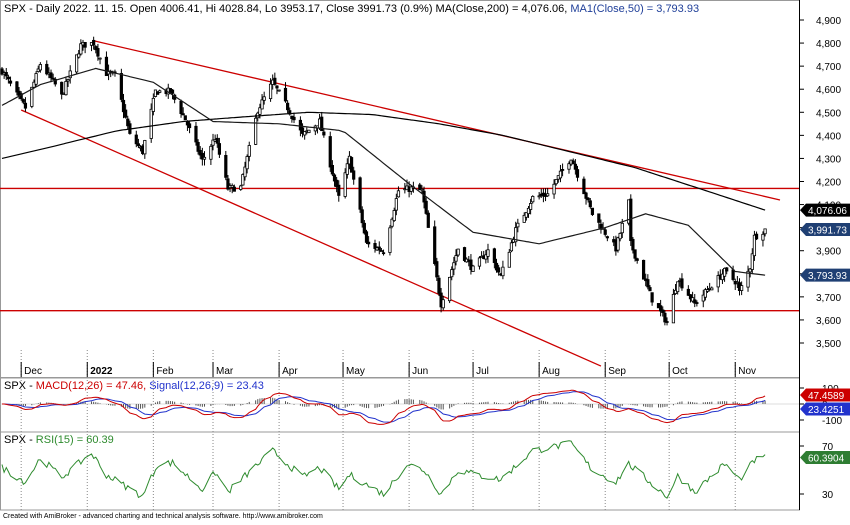  What do you see at coordinates (828, 159) in the screenshot?
I see `price-tick-label: 4,300` at bounding box center [828, 159].